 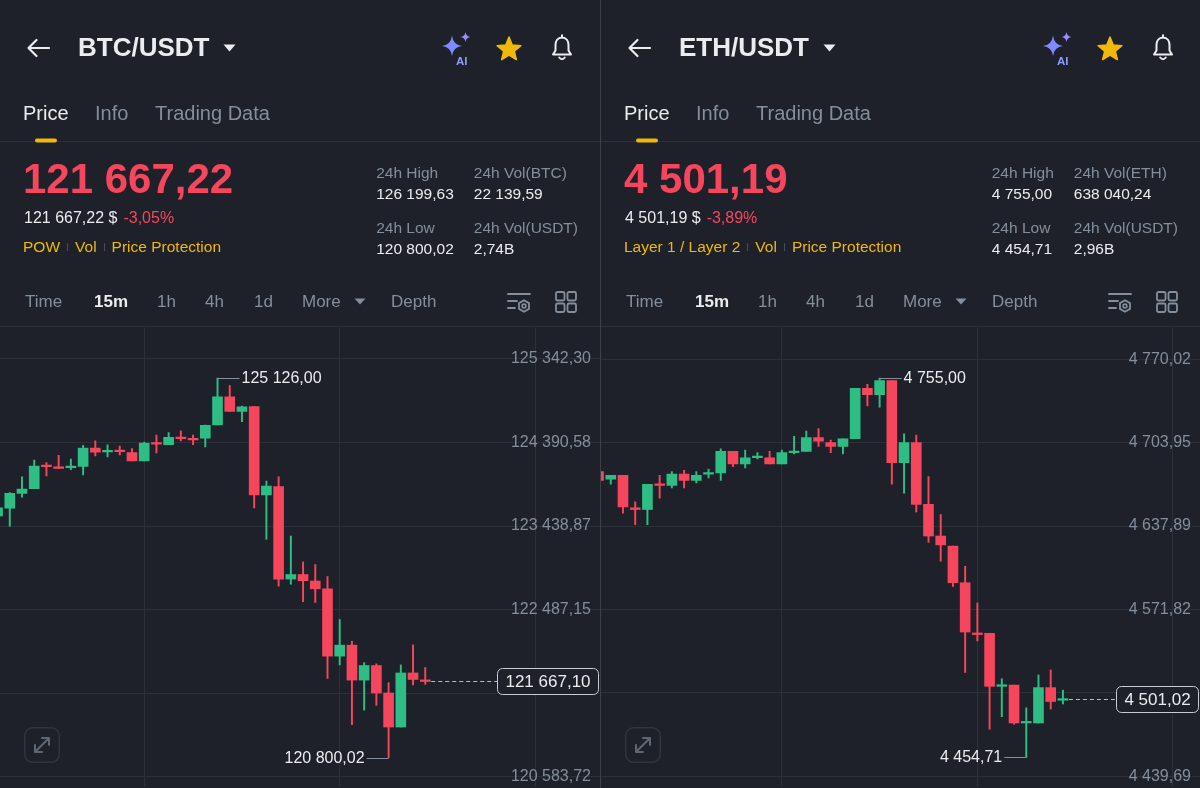 What do you see at coordinates (415, 194) in the screenshot?
I see `text: 126 199,63` at bounding box center [415, 194].